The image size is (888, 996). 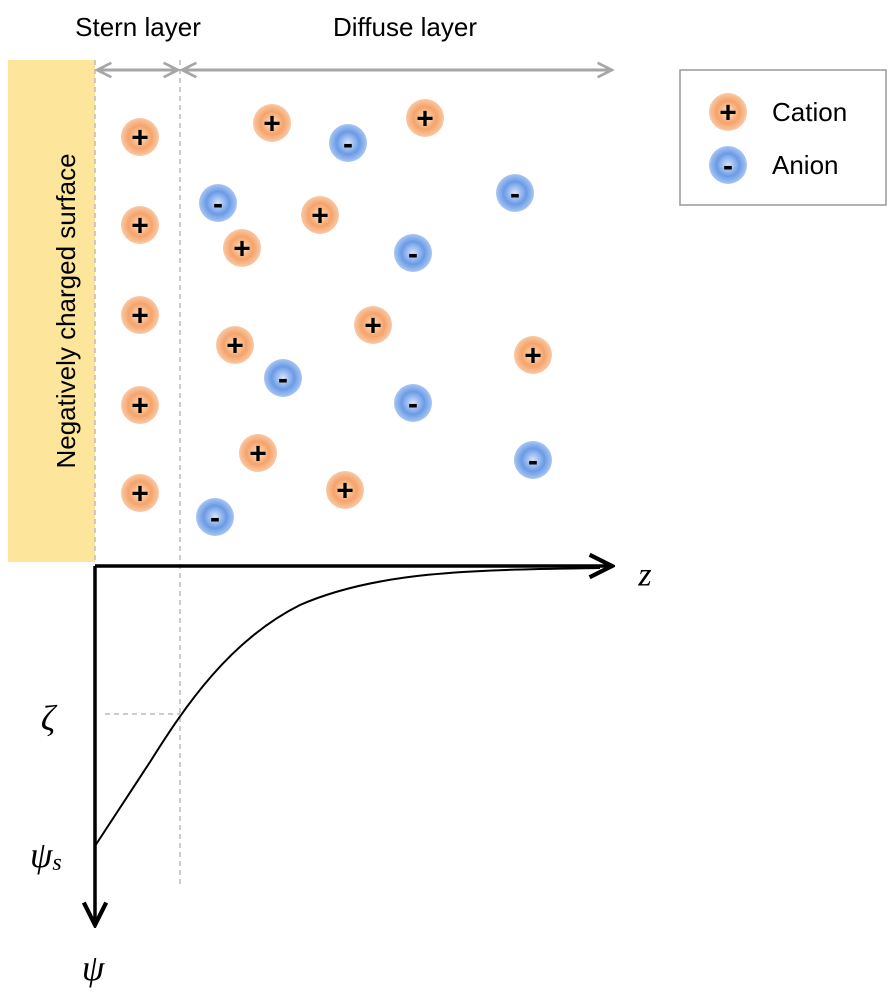 I want to click on legend, so click(x=783, y=137).